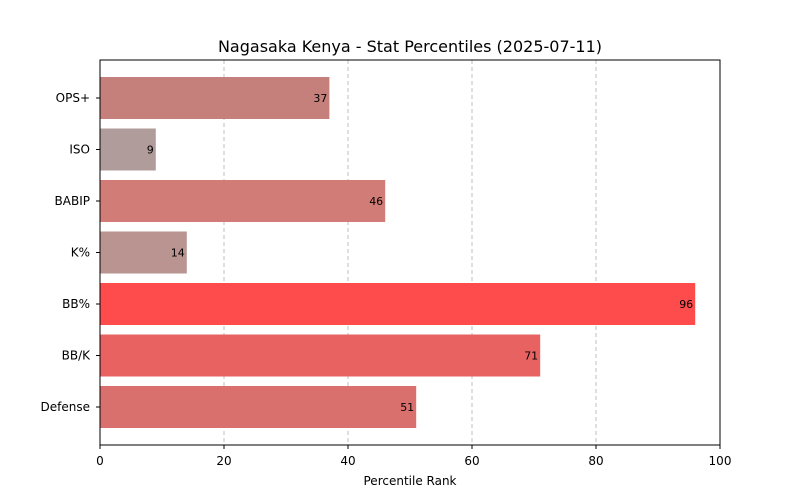 Image resolution: width=800 pixels, height=500 pixels. What do you see at coordinates (720, 461) in the screenshot?
I see `x-tick-label: 100` at bounding box center [720, 461].